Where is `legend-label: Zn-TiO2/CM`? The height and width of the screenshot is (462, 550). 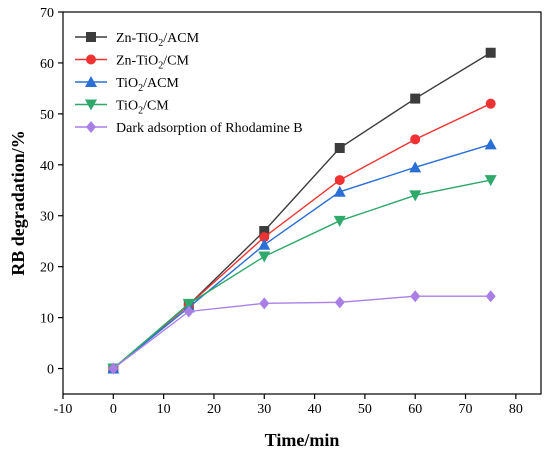
legend-label: Zn-TiO2/CM is located at coordinates (153, 63).